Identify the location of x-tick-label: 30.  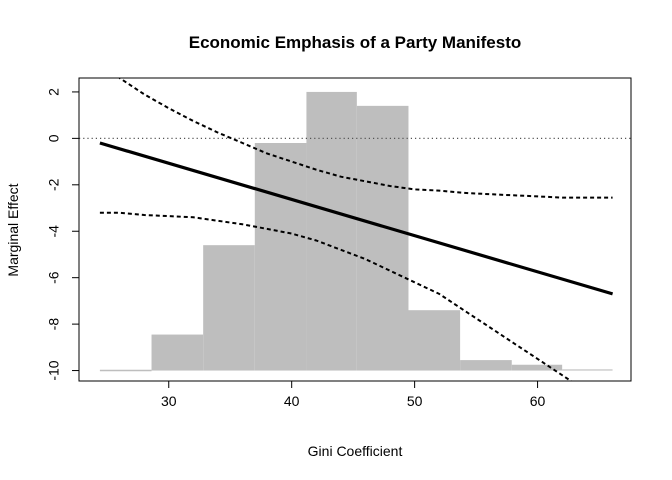
(169, 401).